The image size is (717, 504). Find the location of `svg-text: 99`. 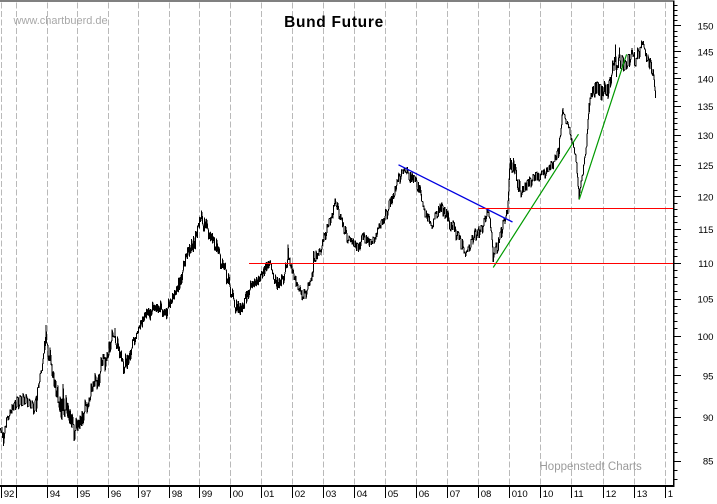

svg-text: 99 is located at coordinates (207, 494).